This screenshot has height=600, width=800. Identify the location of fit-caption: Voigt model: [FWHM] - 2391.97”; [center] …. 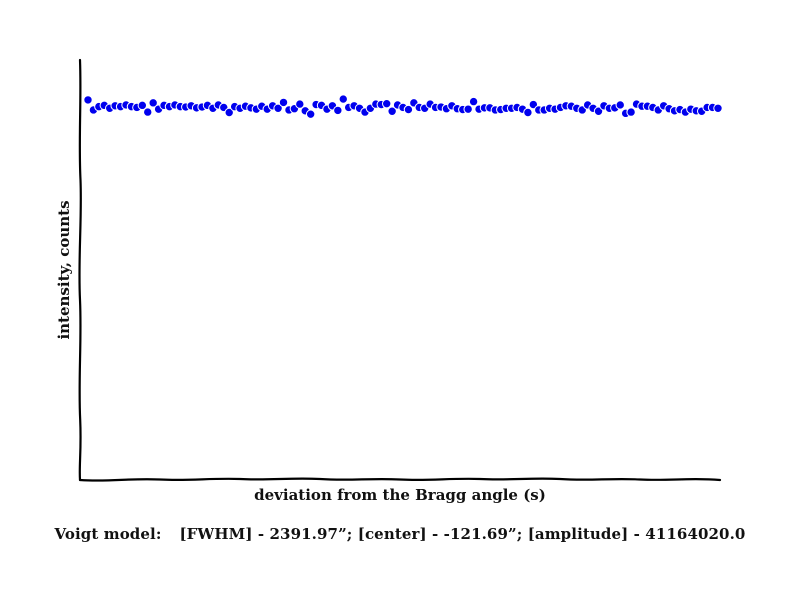
(400, 534).